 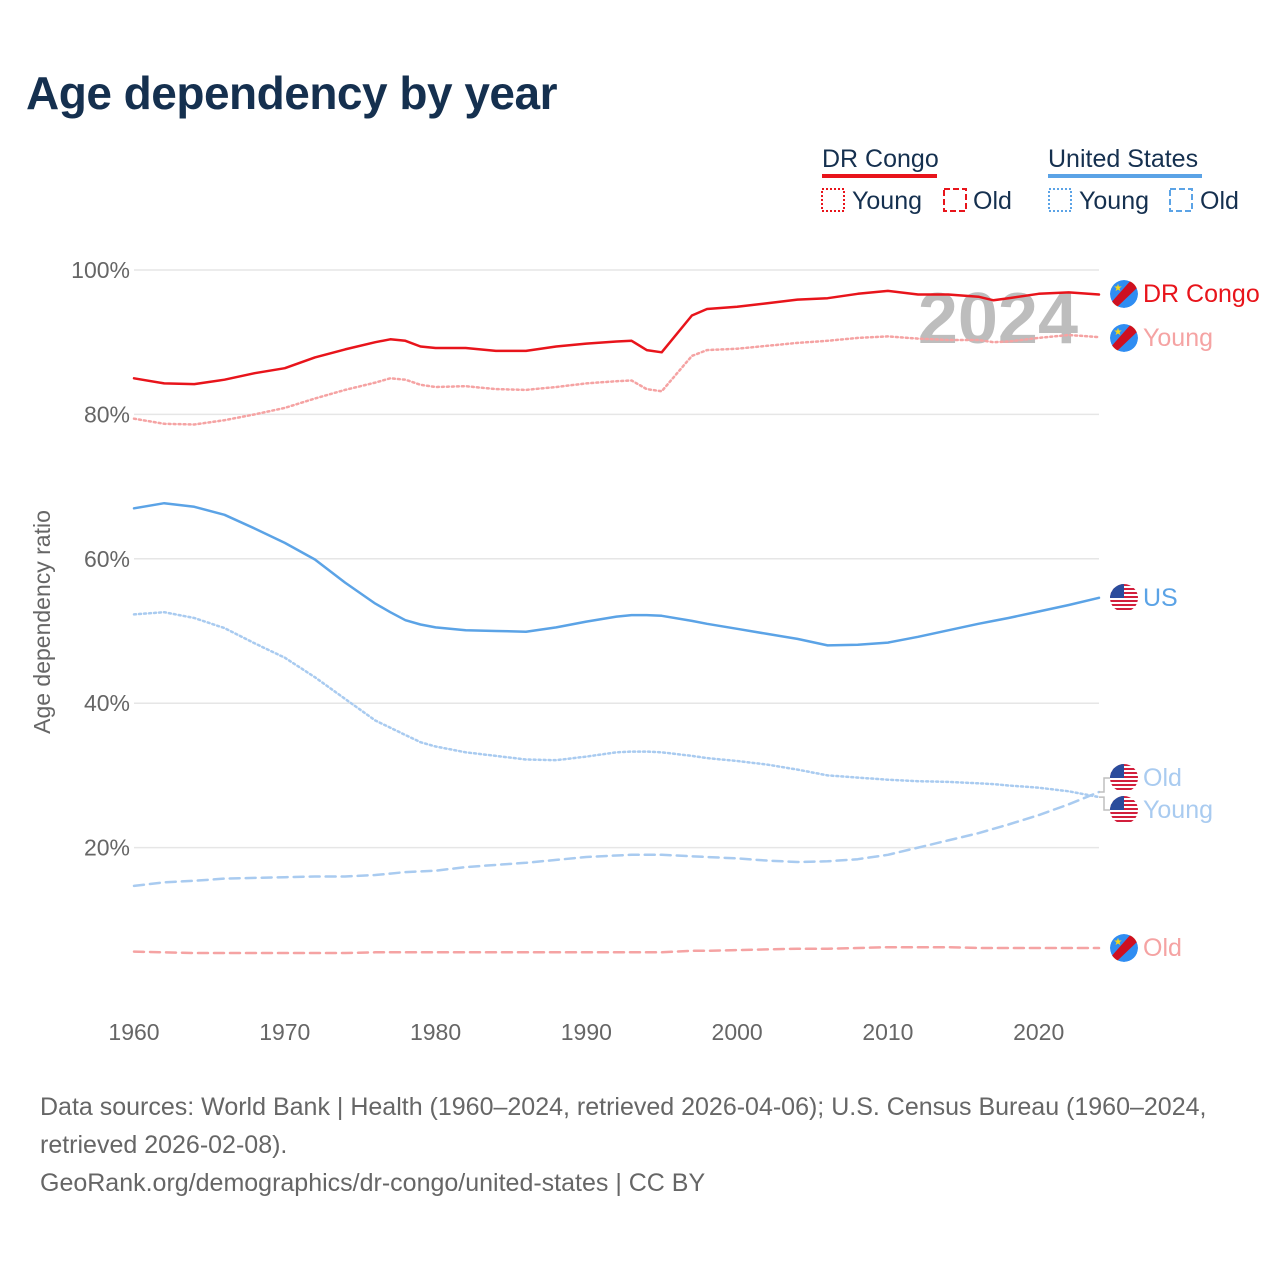 I want to click on end-label-congo-young: Young, so click(x=1178, y=338).